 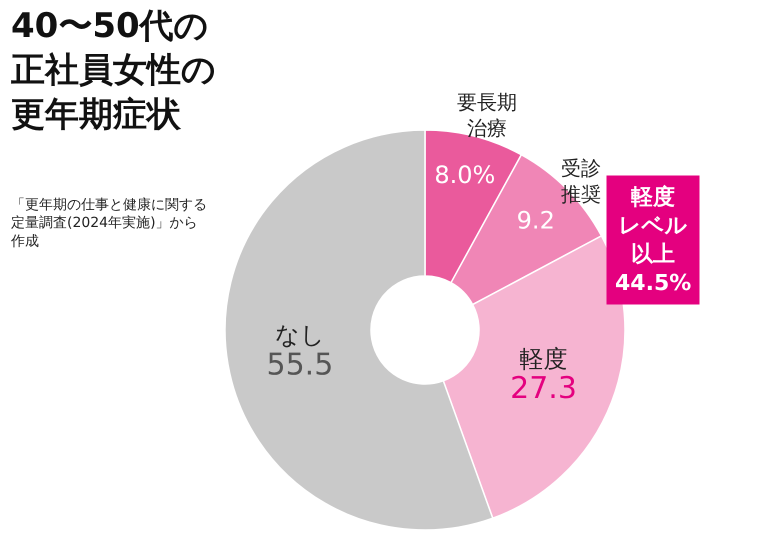 What do you see at coordinates (487, 115) in the screenshot?
I see `slice-label: 要長期治療` at bounding box center [487, 115].